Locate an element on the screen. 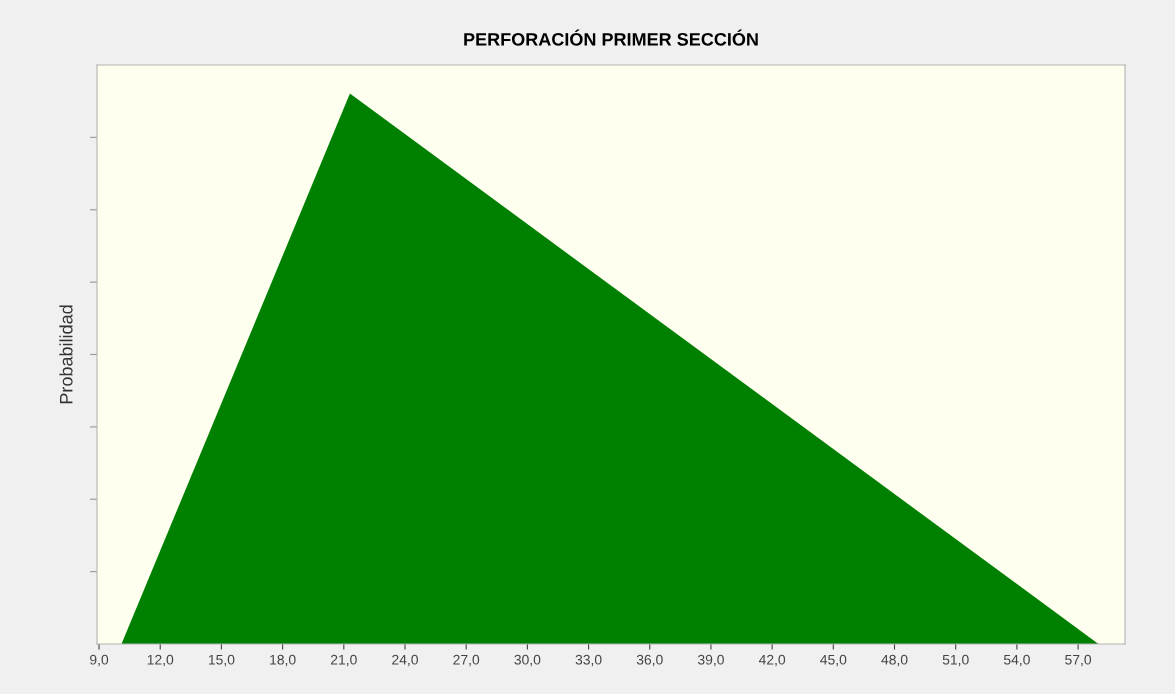 This screenshot has width=1175, height=694. x-tick-label: 27,0 is located at coordinates (466, 660).